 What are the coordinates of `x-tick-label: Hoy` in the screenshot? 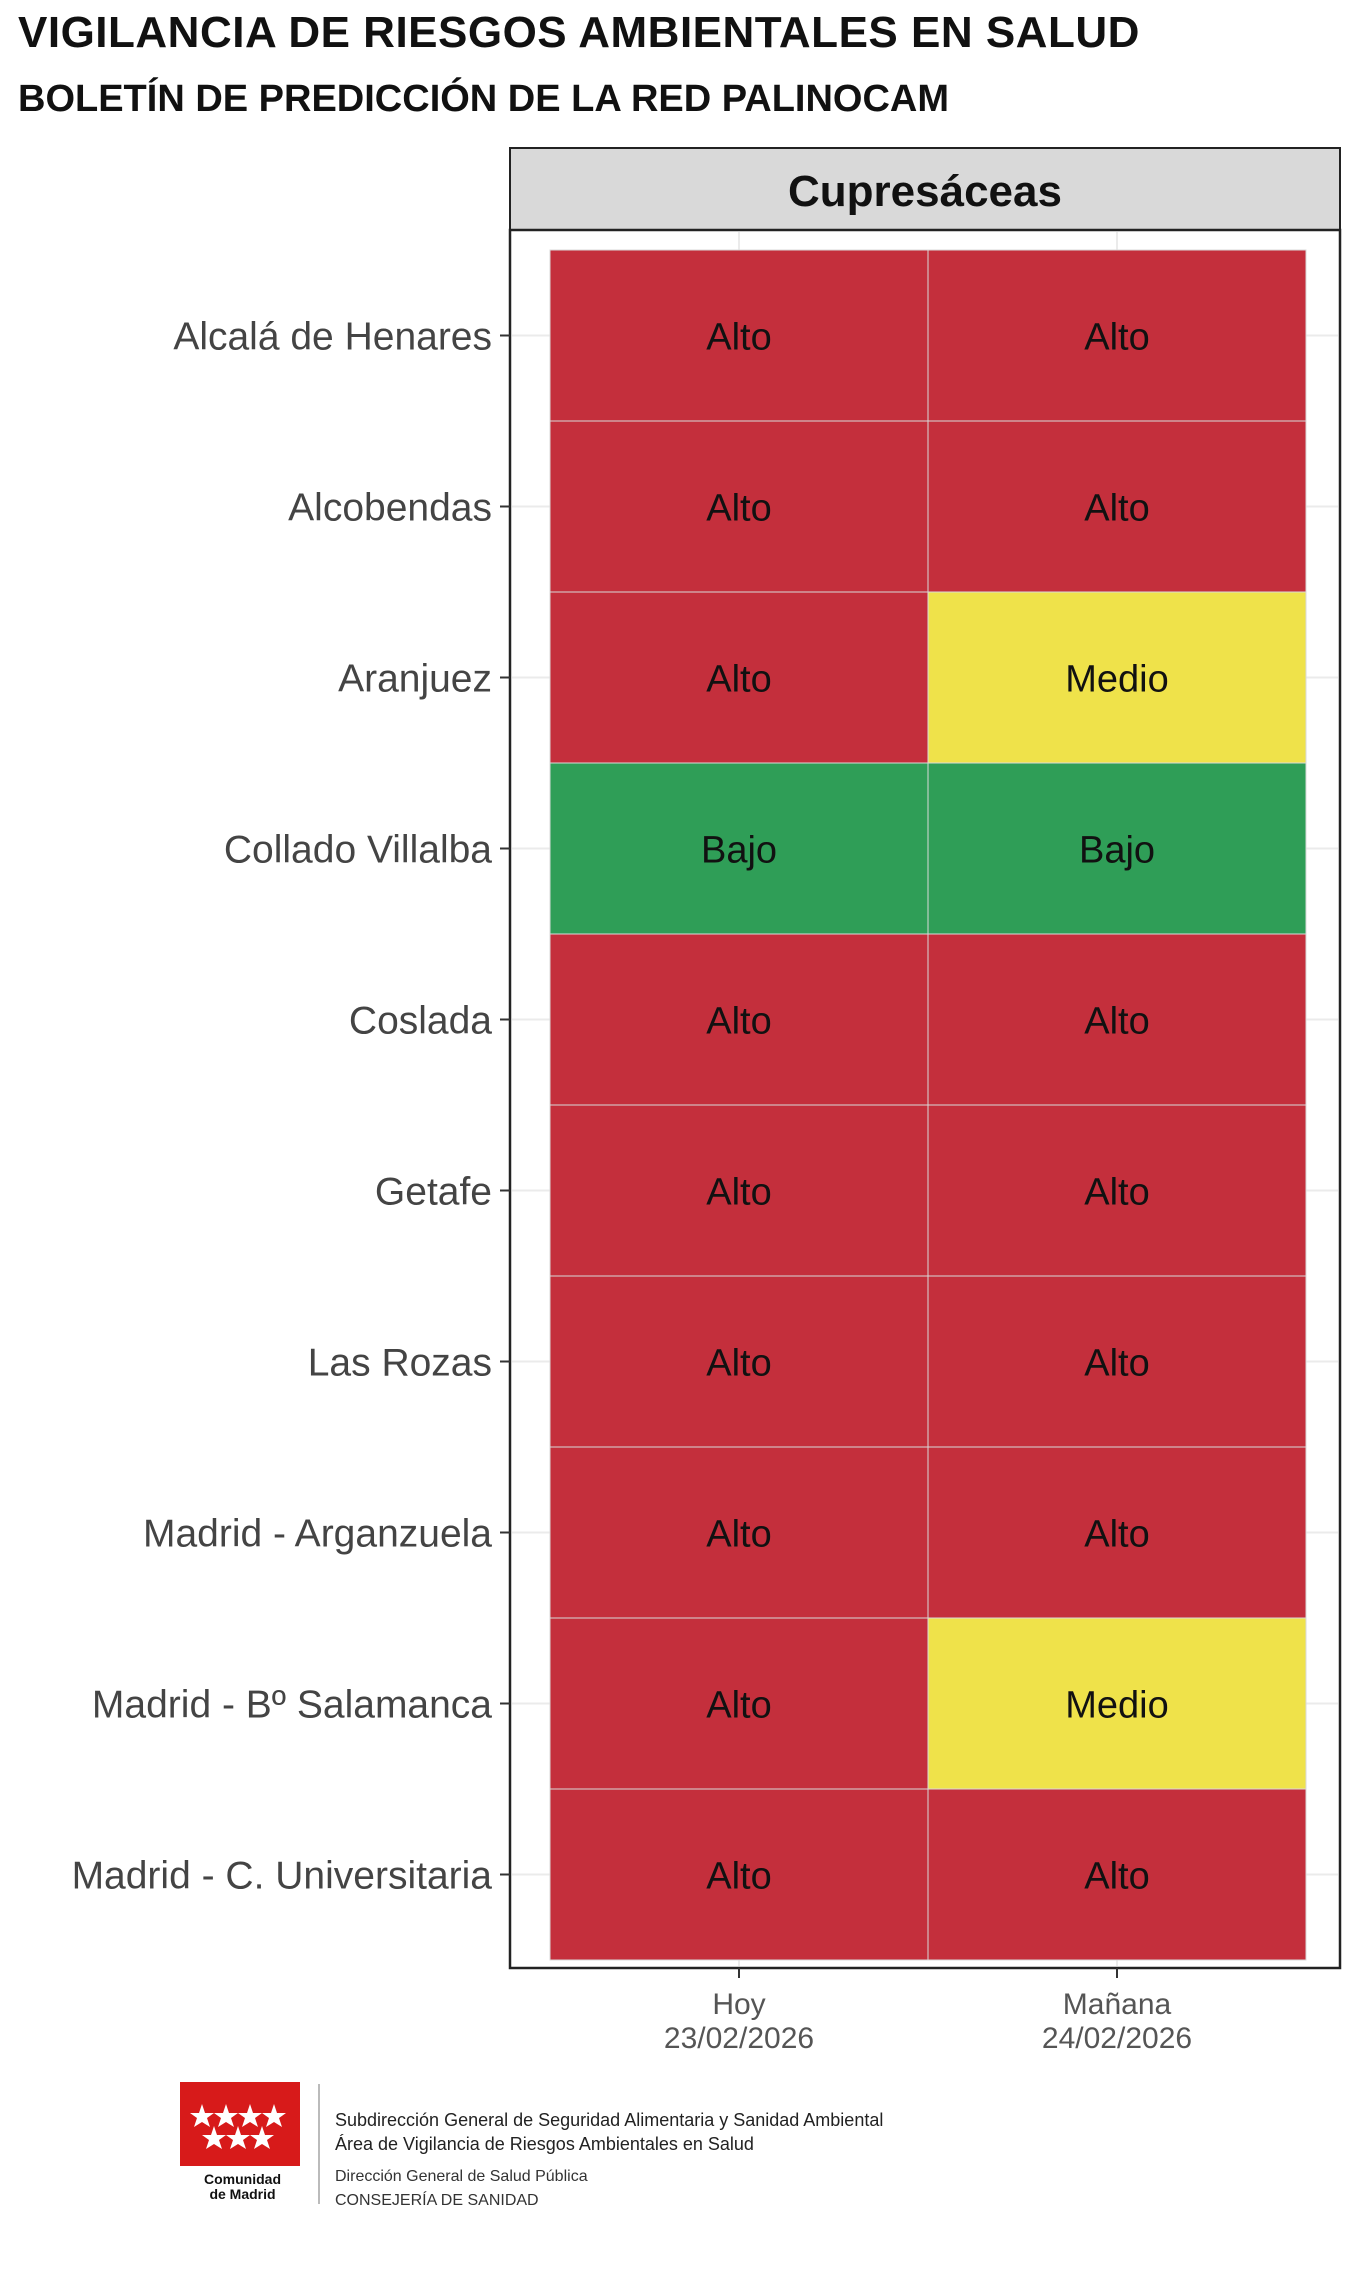 It's located at (738, 2004).